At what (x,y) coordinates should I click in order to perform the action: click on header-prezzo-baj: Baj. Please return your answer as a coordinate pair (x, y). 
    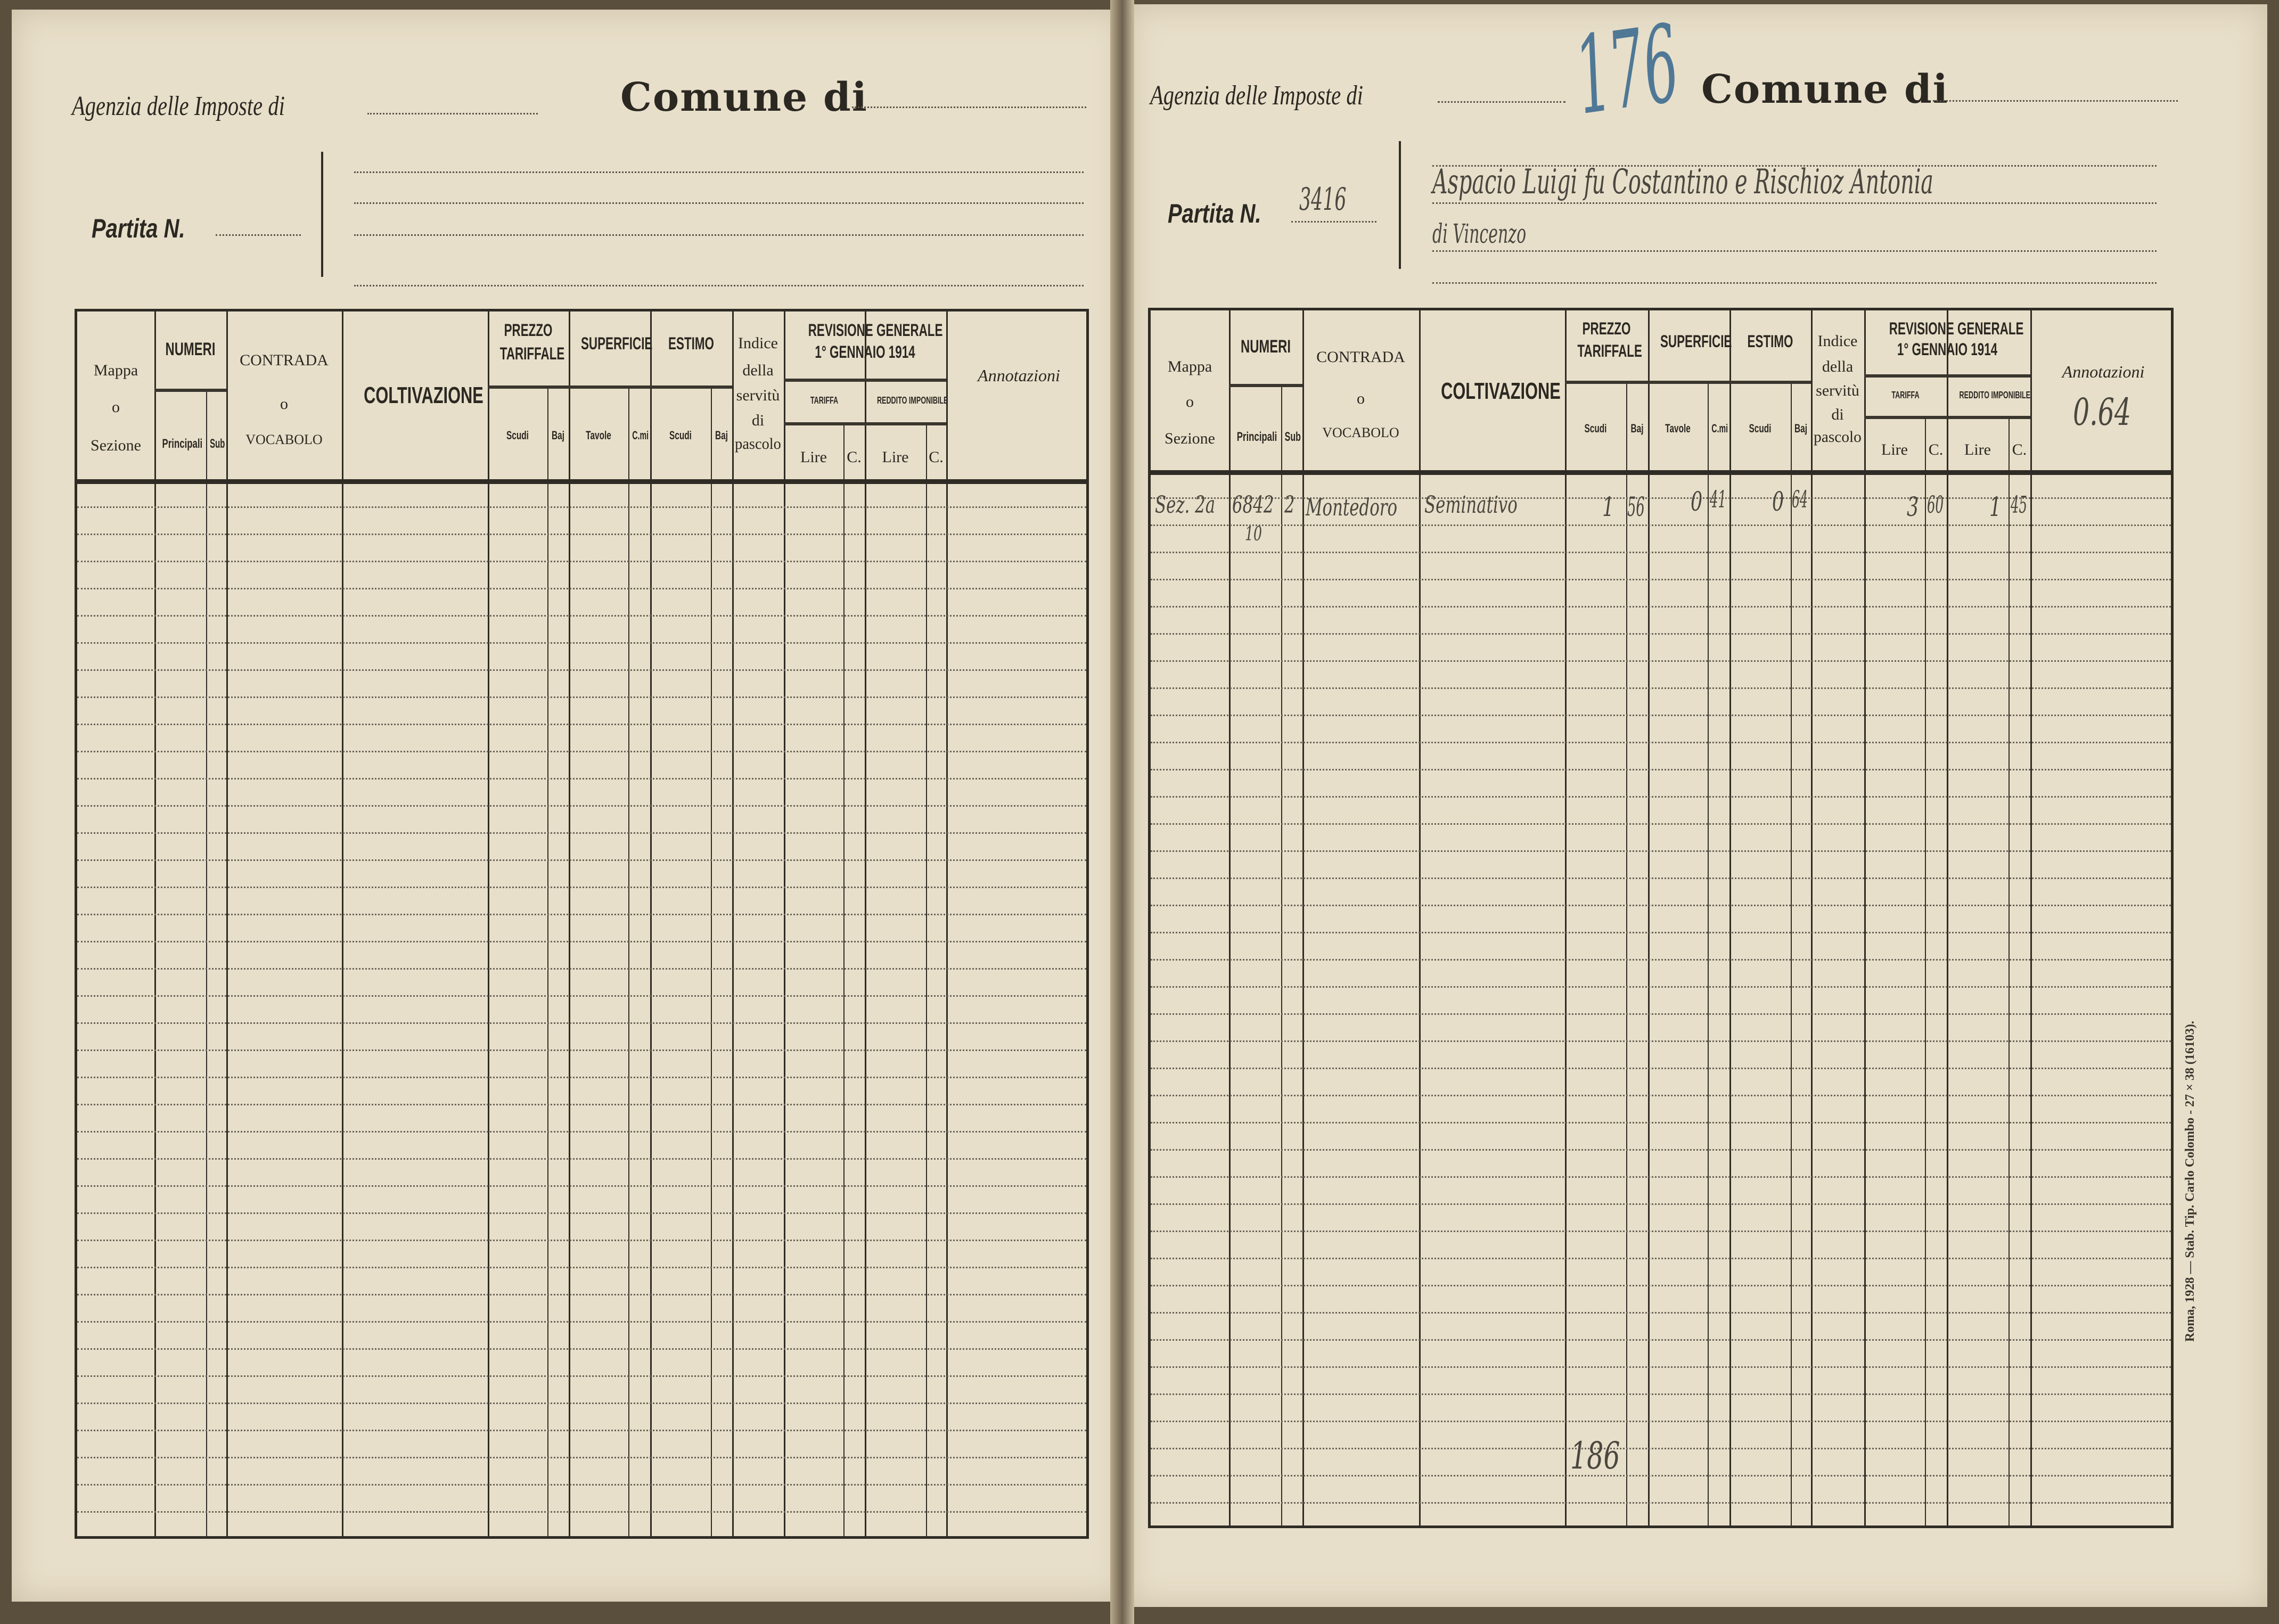
    Looking at the image, I should click on (558, 435).